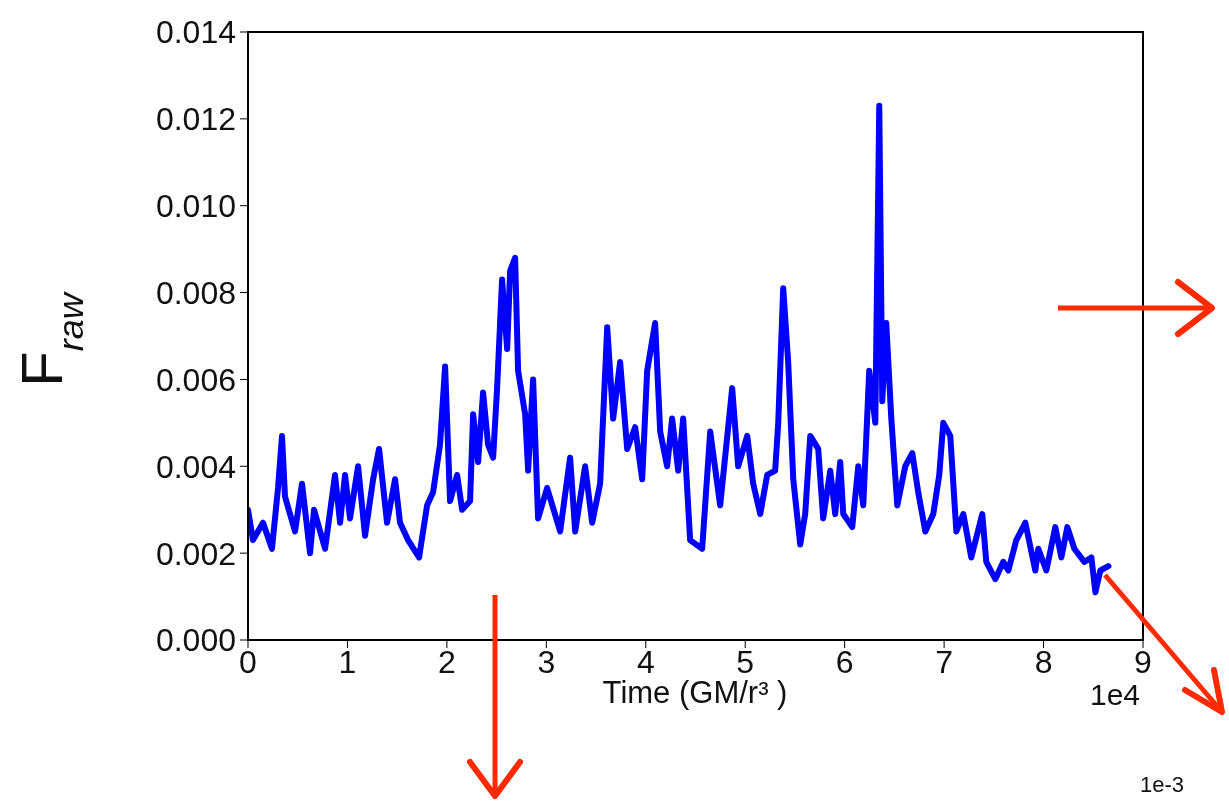 The width and height of the screenshot is (1229, 801). Describe the element at coordinates (195, 292) in the screenshot. I see `y-tick-label: 0.008` at that location.